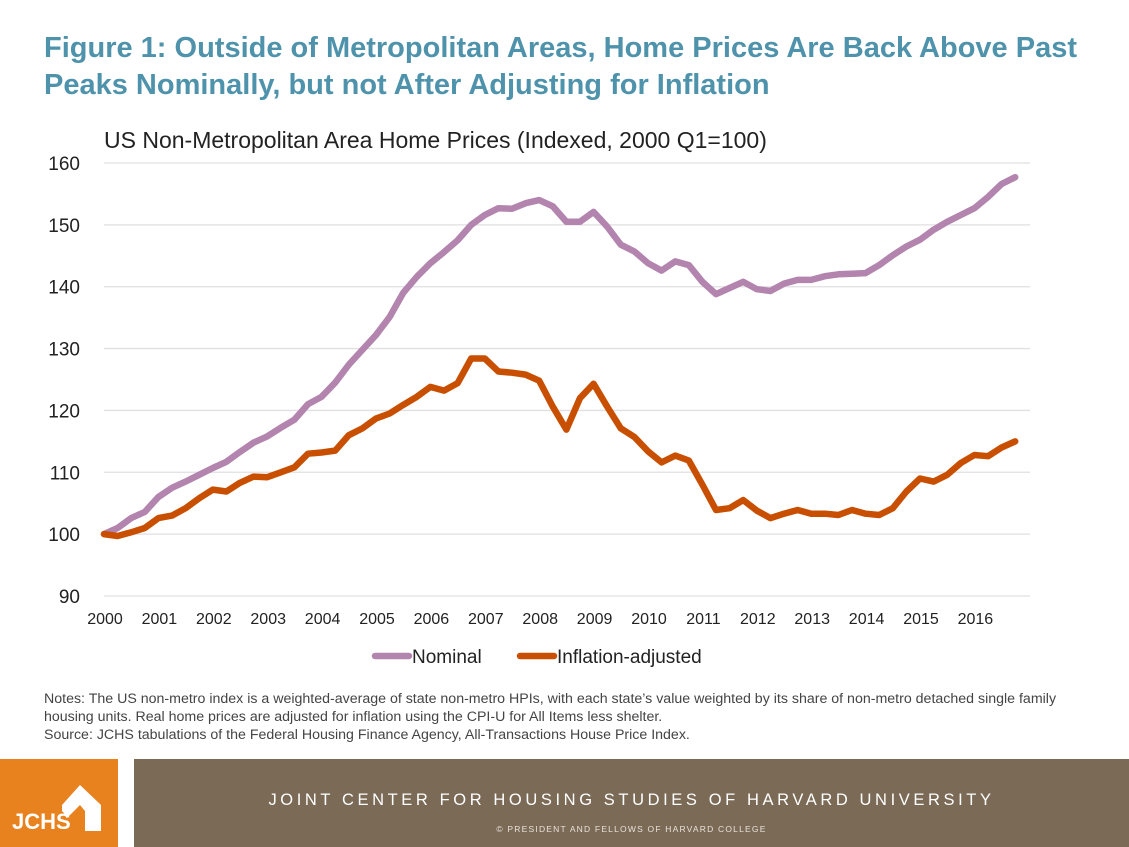  Describe the element at coordinates (69, 597) in the screenshot. I see `y-tick-label: 90` at that location.